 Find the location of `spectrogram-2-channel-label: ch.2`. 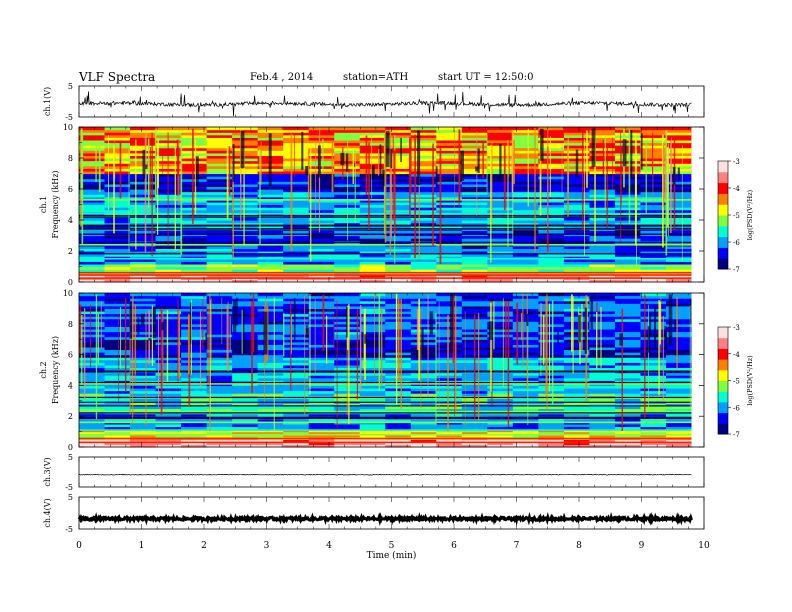

spectrogram-2-channel-label: ch.2 is located at coordinates (43, 369).